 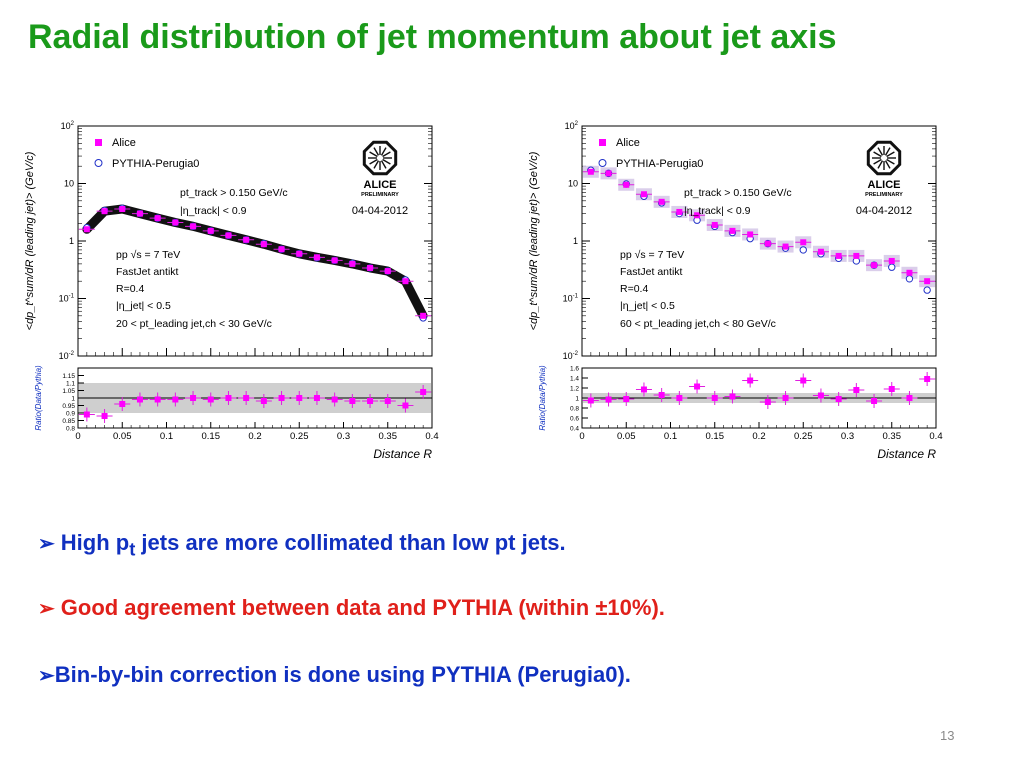 I want to click on ratio-y-tick-label: 0.4, so click(x=574, y=429).